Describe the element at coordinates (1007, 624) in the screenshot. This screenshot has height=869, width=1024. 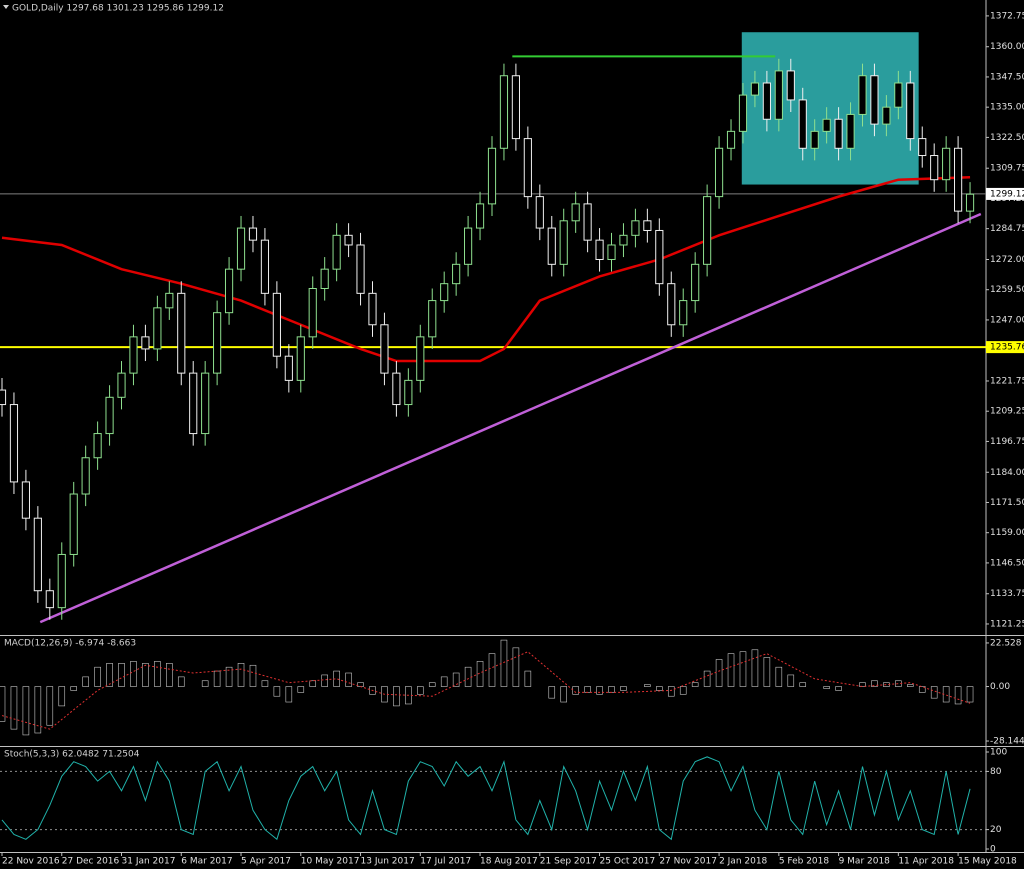
I see `y-tick-label: 1121.25` at that location.